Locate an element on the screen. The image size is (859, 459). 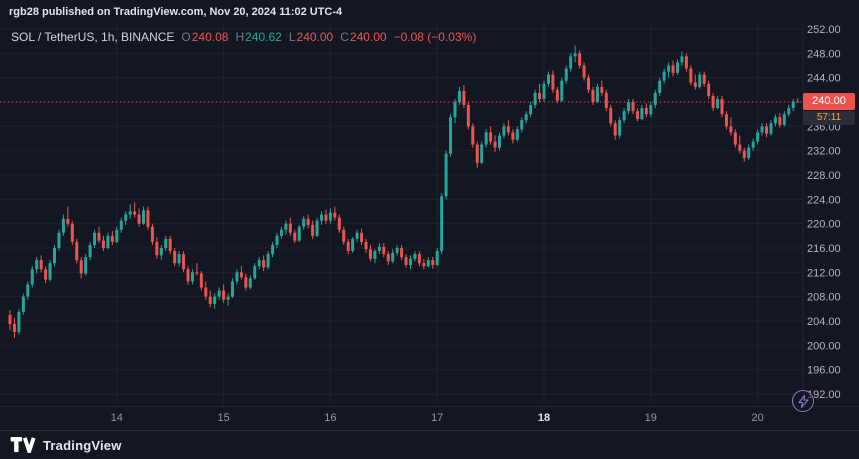
ohlc-low: L 240.00 is located at coordinates (311, 37).